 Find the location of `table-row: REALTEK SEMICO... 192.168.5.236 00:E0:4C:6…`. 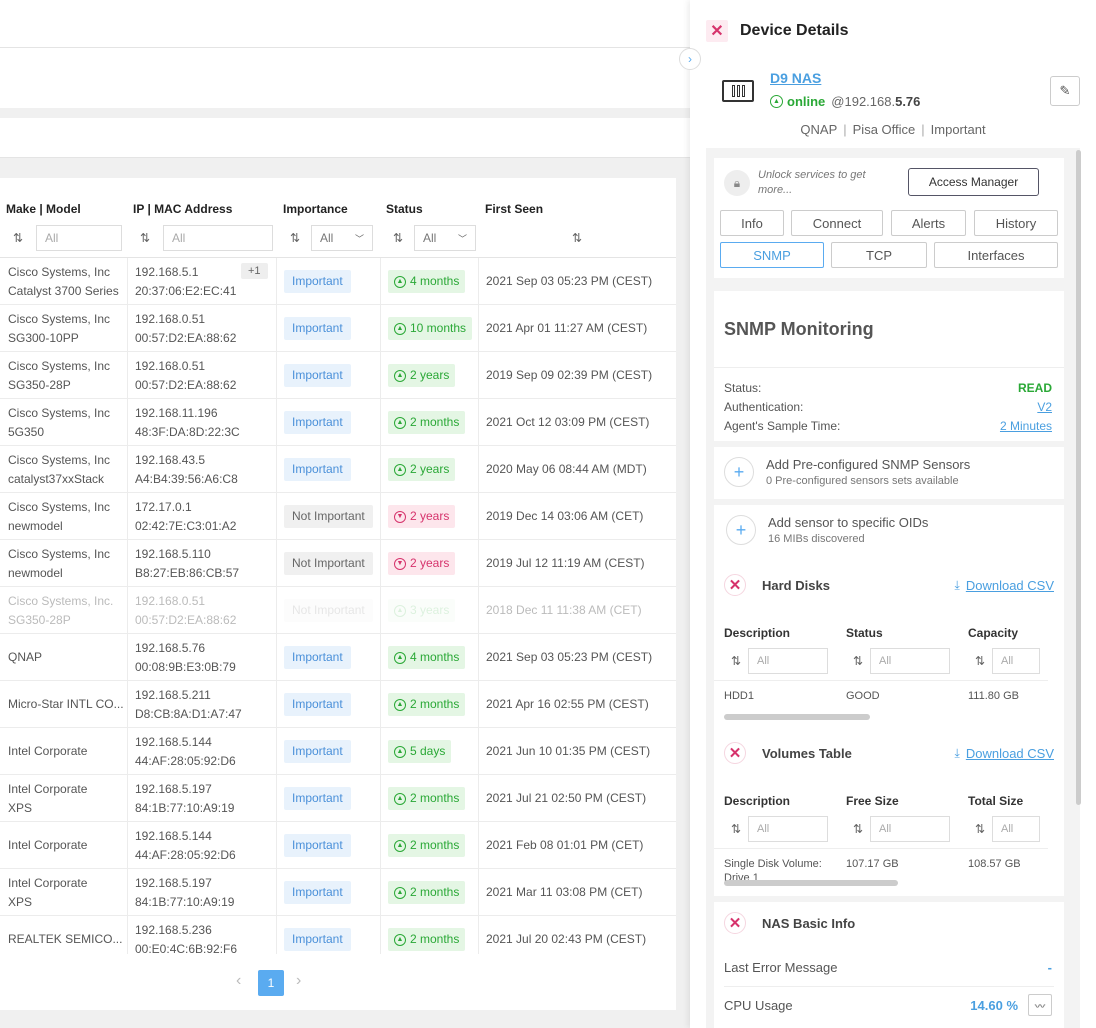

table-row: REALTEK SEMICO... 192.168.5.236 00:E0:4C:6… is located at coordinates (338, 939).